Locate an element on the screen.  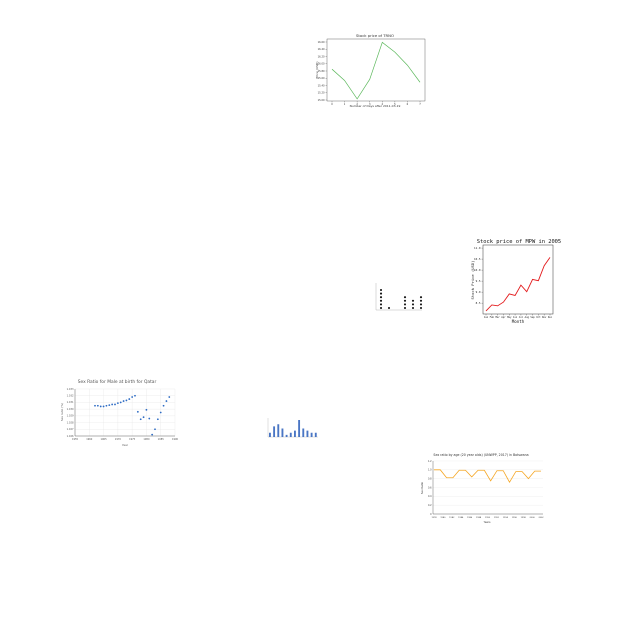
y-tick-label: 0.2 is located at coordinates (430, 505).